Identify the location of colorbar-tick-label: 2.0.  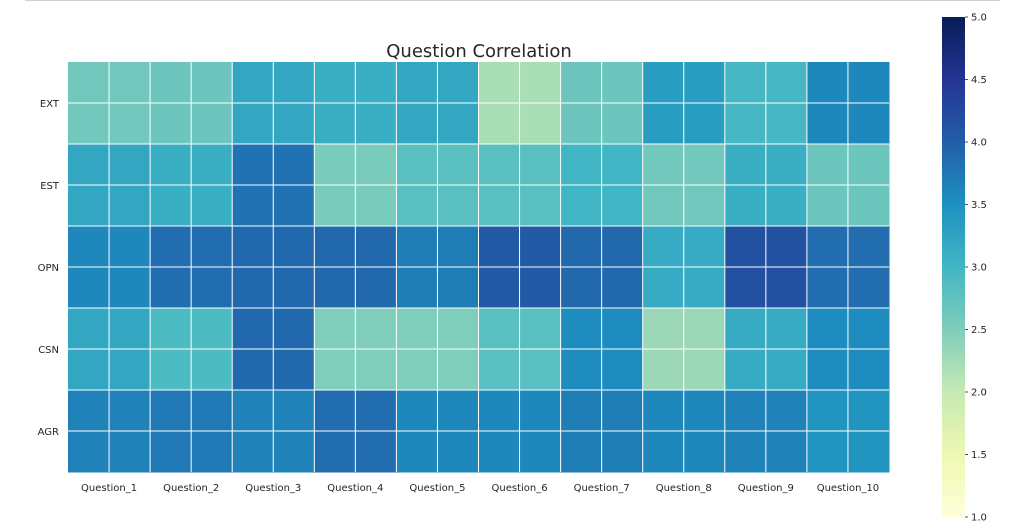
(979, 393).